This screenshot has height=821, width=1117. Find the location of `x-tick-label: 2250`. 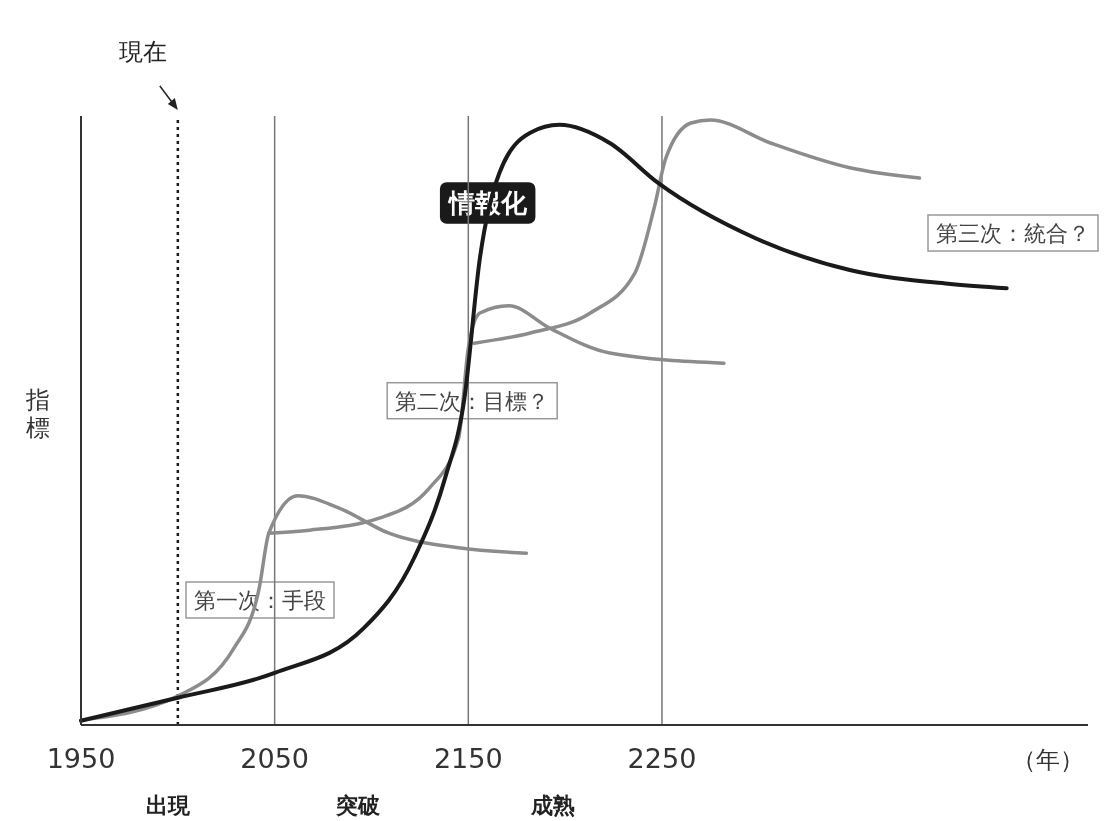

x-tick-label: 2250 is located at coordinates (662, 758).